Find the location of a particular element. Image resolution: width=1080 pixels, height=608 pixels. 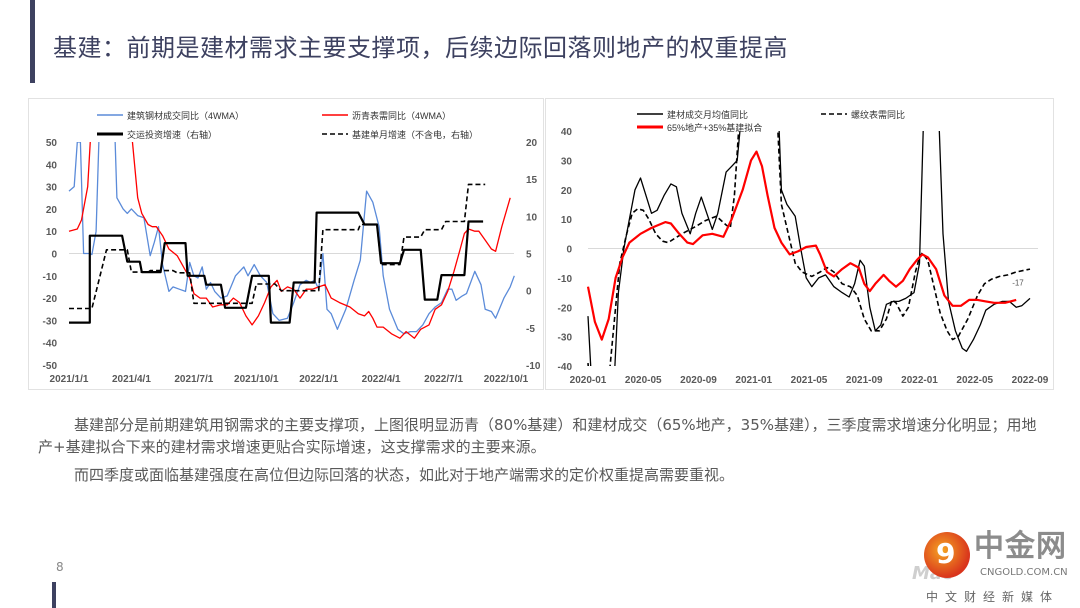

x-axis-tick-label: 2022/7/1 is located at coordinates (443, 379).